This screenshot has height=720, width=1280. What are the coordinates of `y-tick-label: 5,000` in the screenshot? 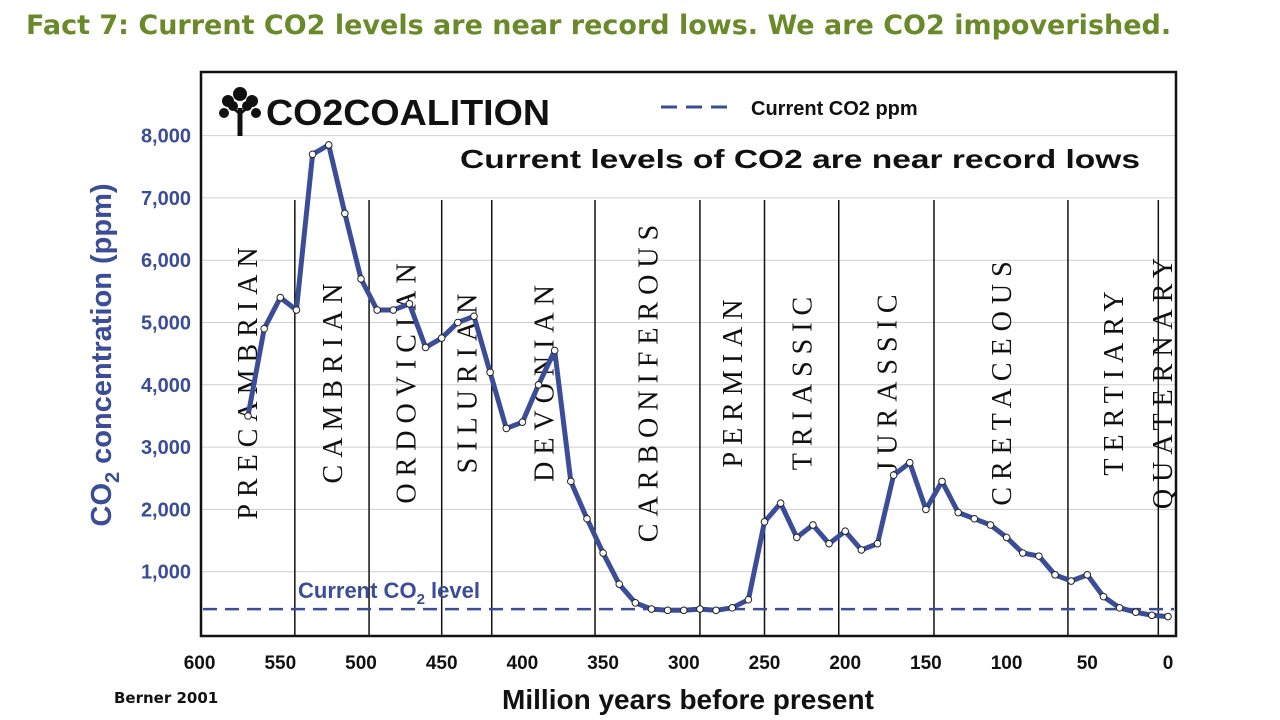 It's located at (166, 324).